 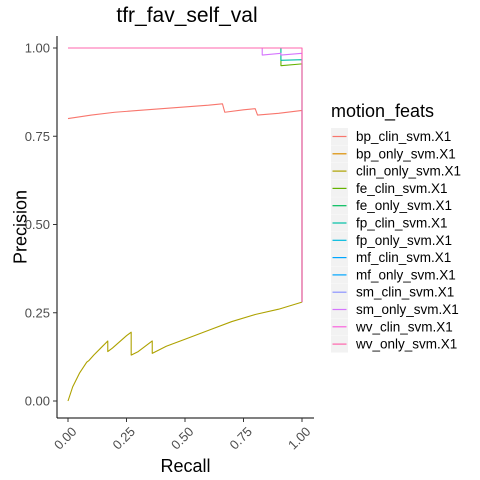 I want to click on legend-label: wv_only_svm.X1, so click(x=406, y=344).